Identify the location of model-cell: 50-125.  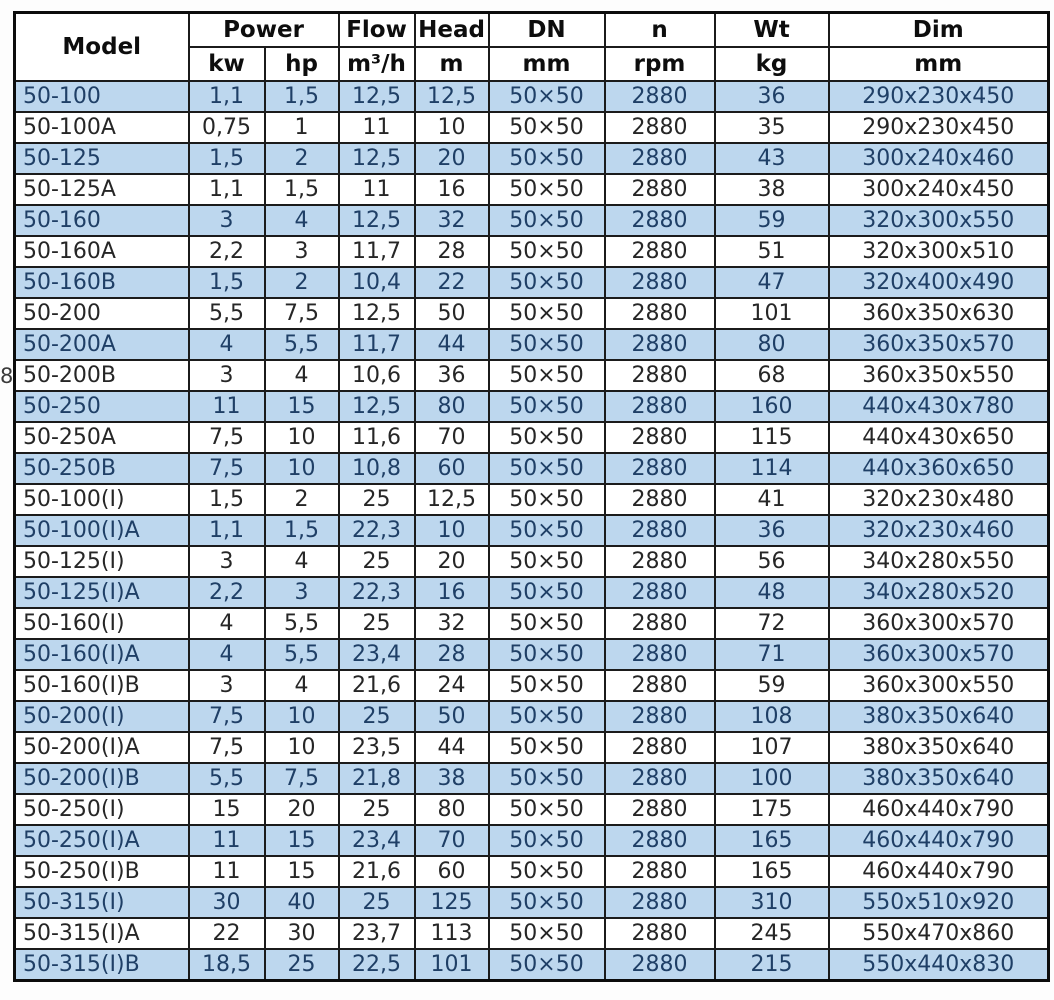
(101, 158).